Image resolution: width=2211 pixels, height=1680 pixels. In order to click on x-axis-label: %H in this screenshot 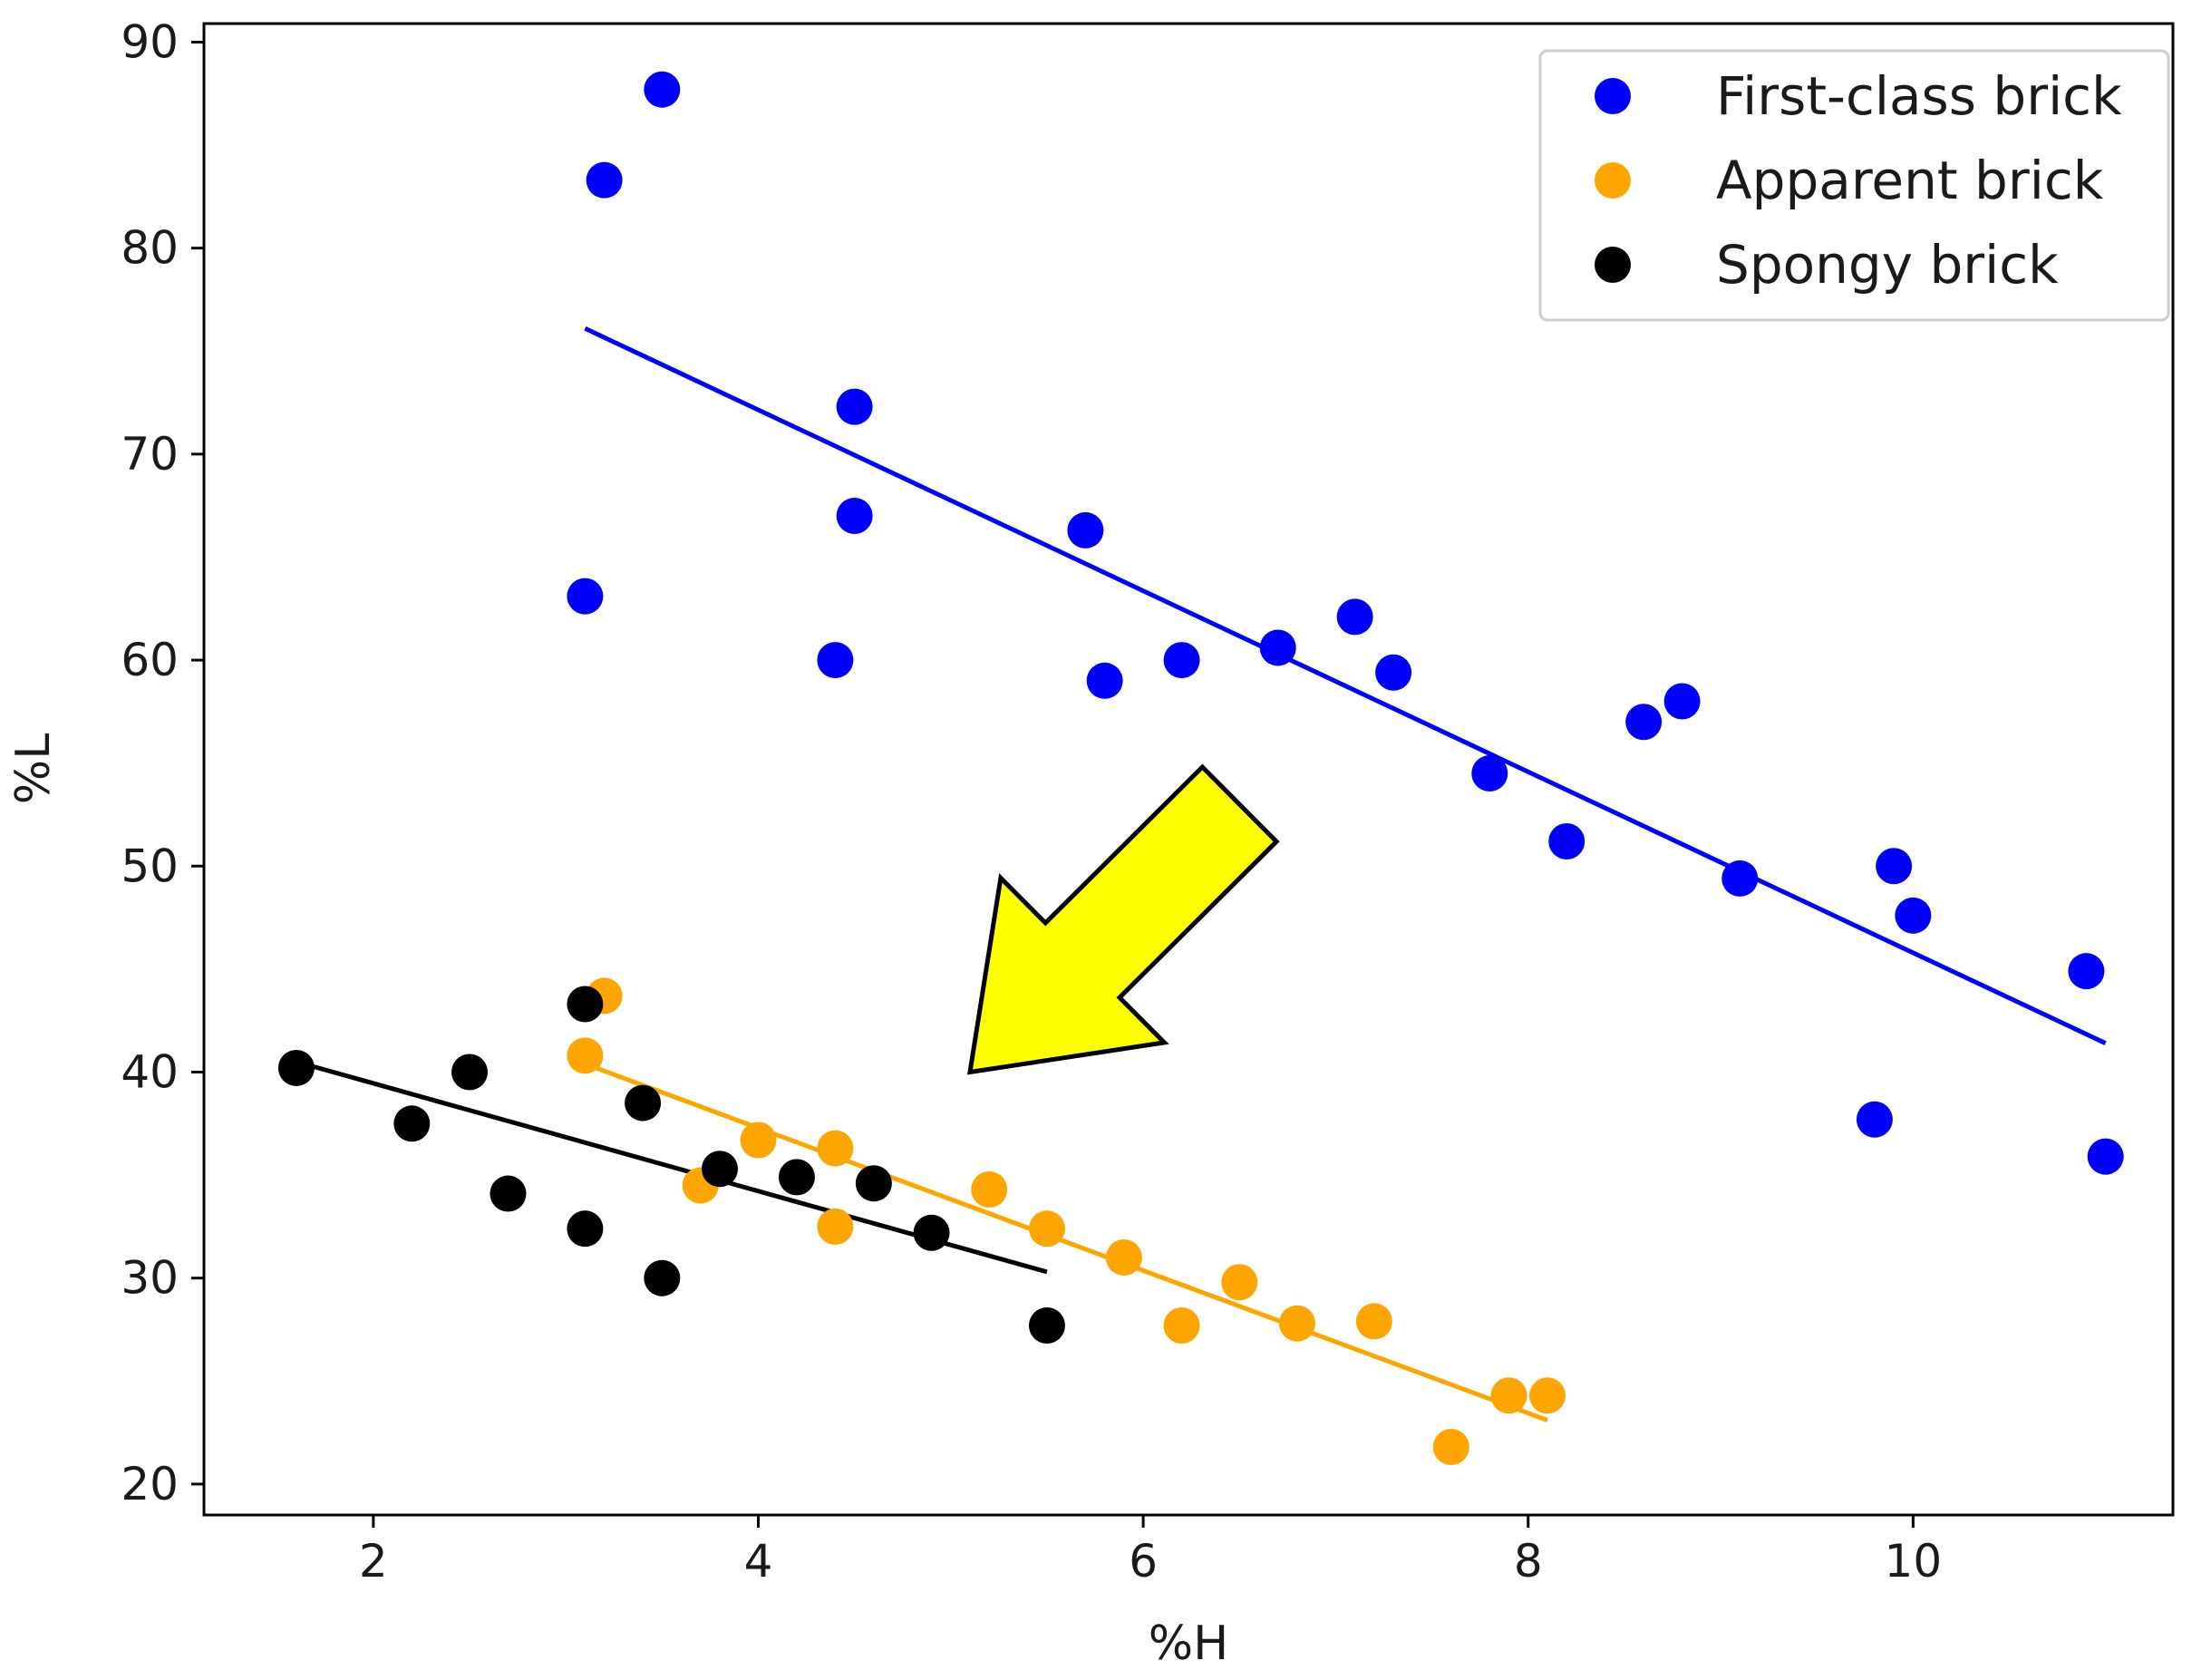, I will do `click(1189, 1644)`.